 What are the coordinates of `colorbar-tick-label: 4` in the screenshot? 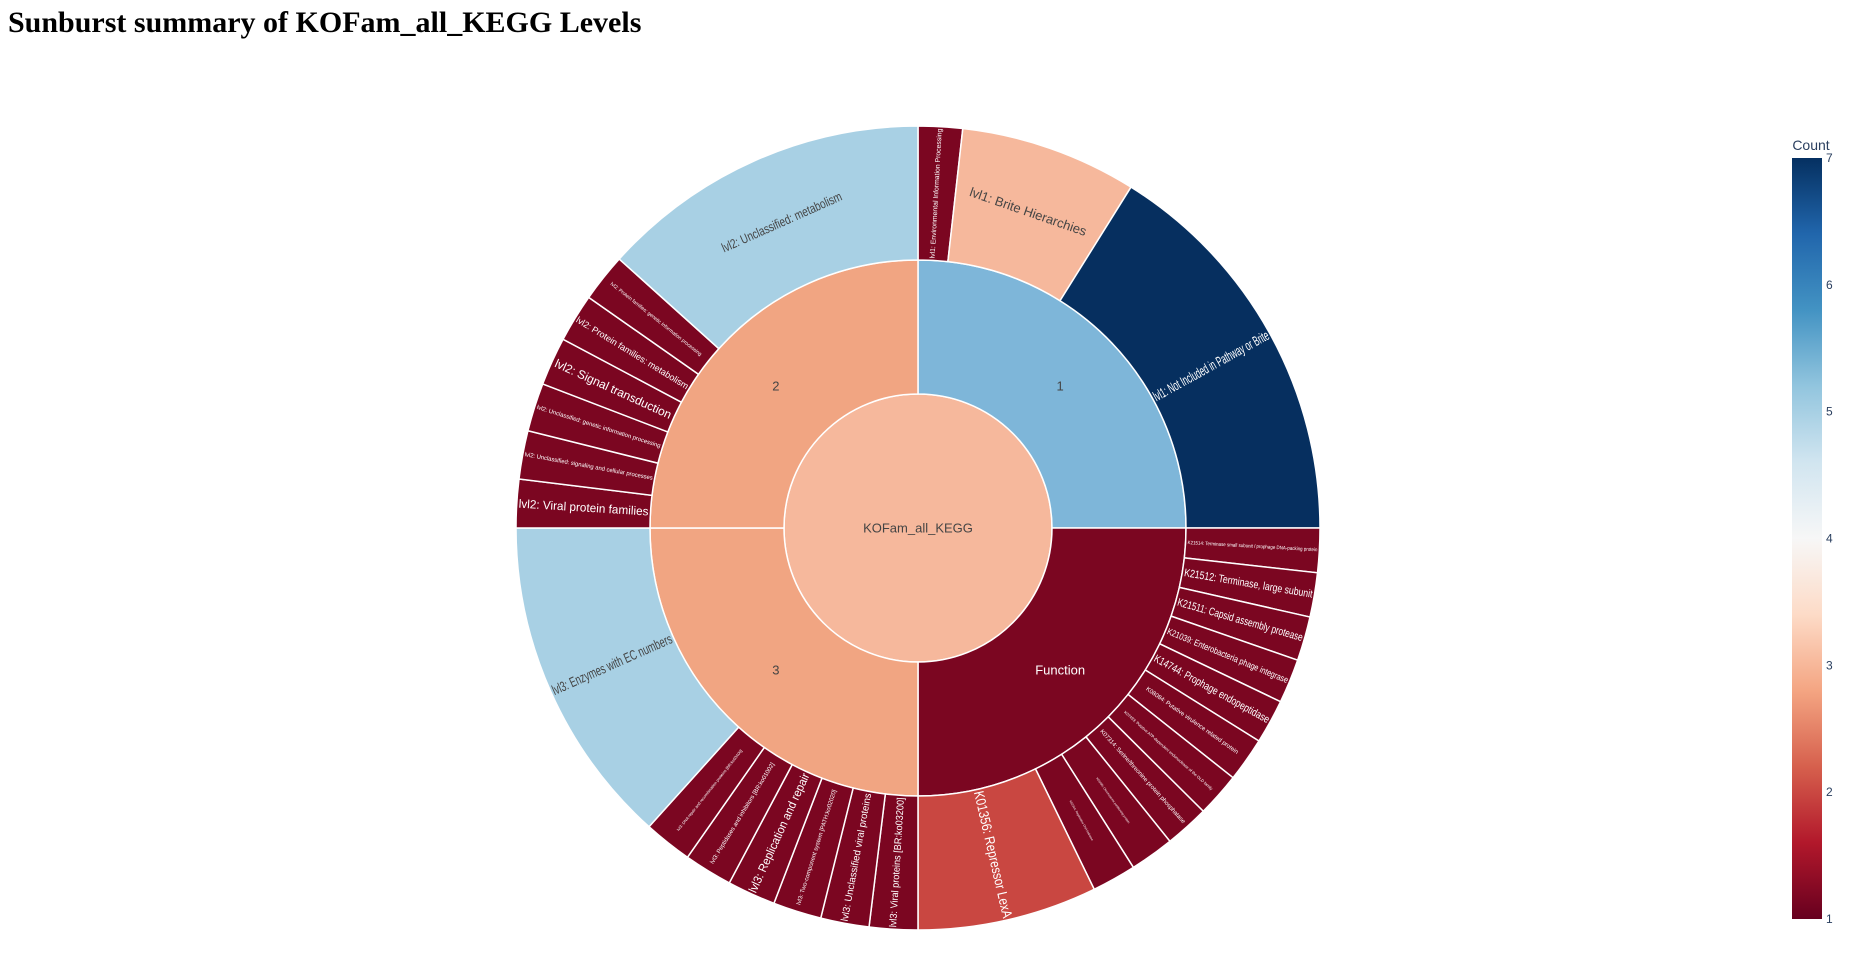 It's located at (1829, 539).